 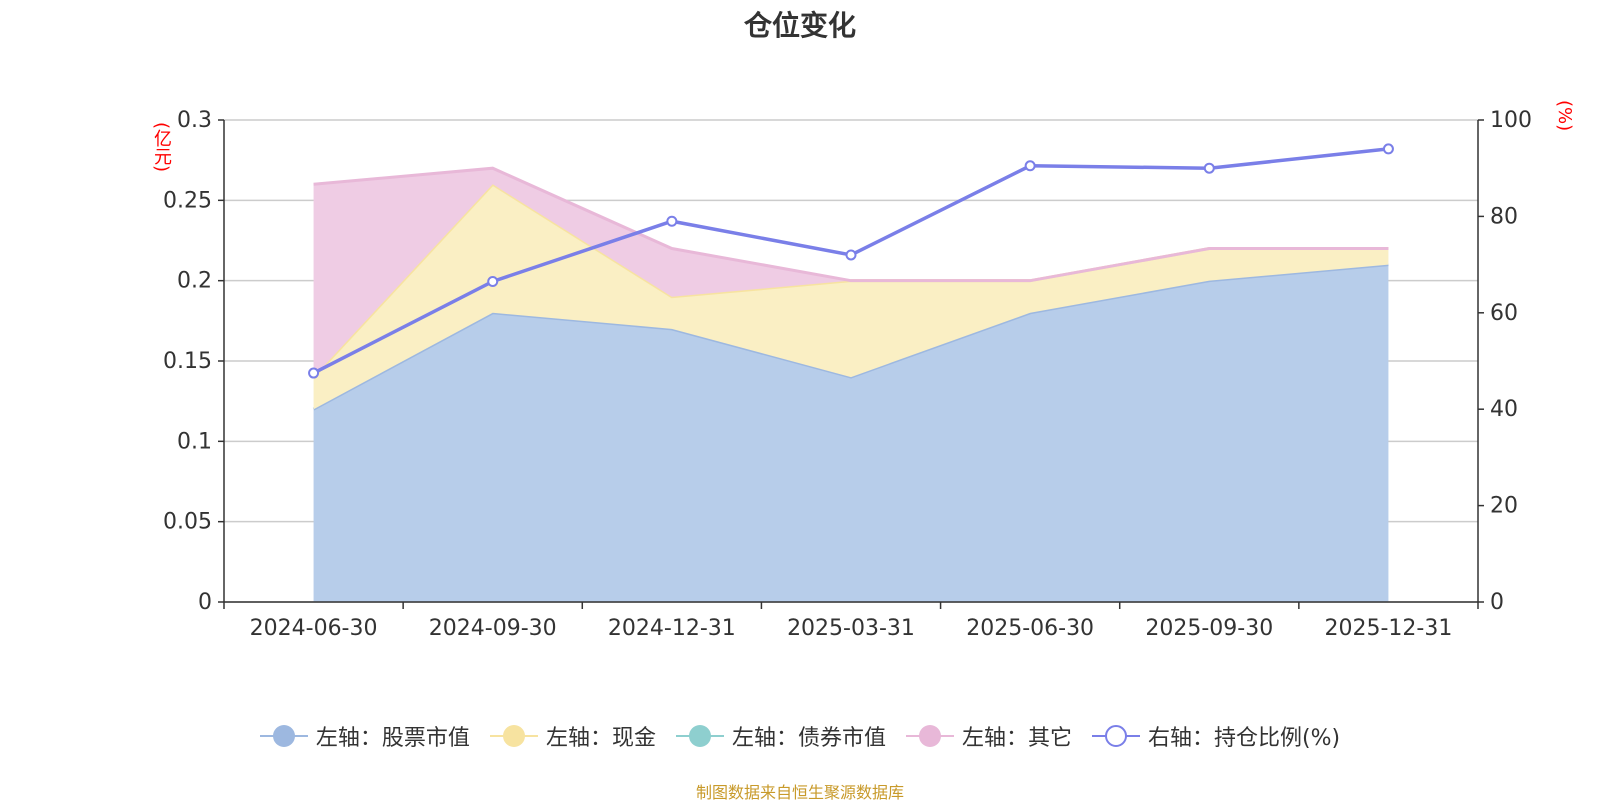 I want to click on legend-item-ratio: 右轴：持仓比例(%), so click(x=1216, y=736).